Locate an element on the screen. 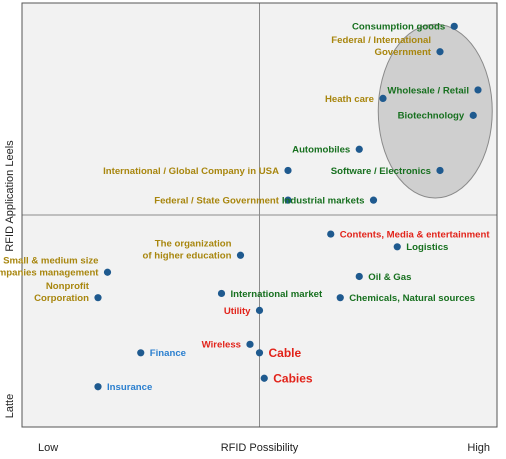 The image size is (506, 459). x-tick-label-high: High is located at coordinates (478, 448).